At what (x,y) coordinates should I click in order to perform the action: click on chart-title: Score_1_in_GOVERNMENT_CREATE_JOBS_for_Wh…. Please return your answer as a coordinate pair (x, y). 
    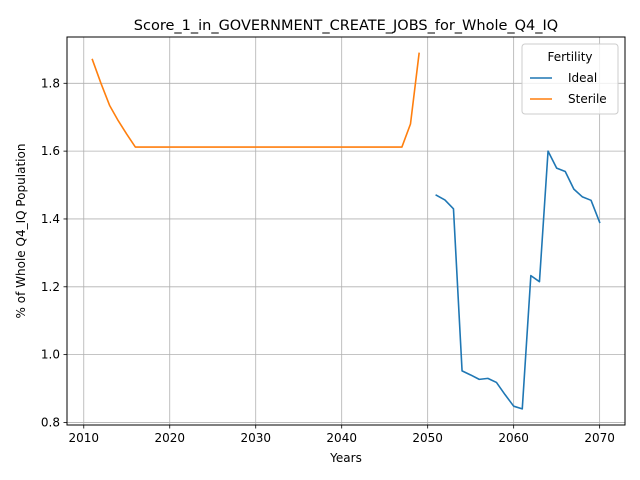
    Looking at the image, I should click on (346, 26).